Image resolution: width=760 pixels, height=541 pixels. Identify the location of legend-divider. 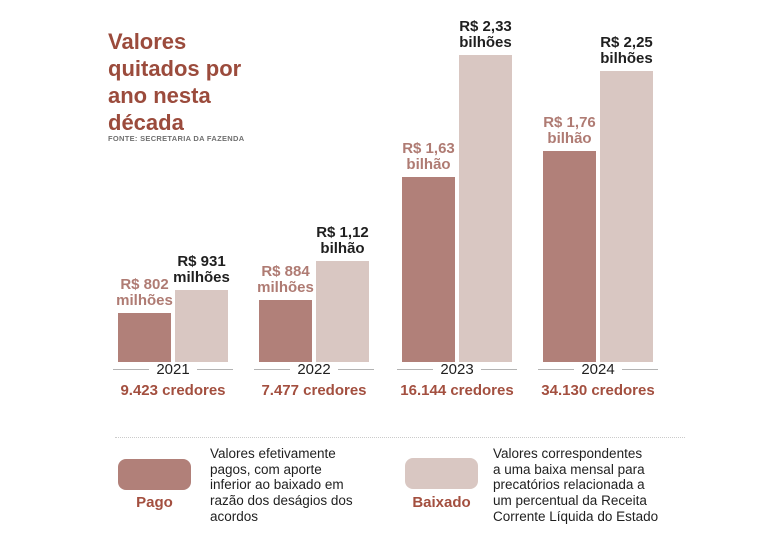
(400, 437).